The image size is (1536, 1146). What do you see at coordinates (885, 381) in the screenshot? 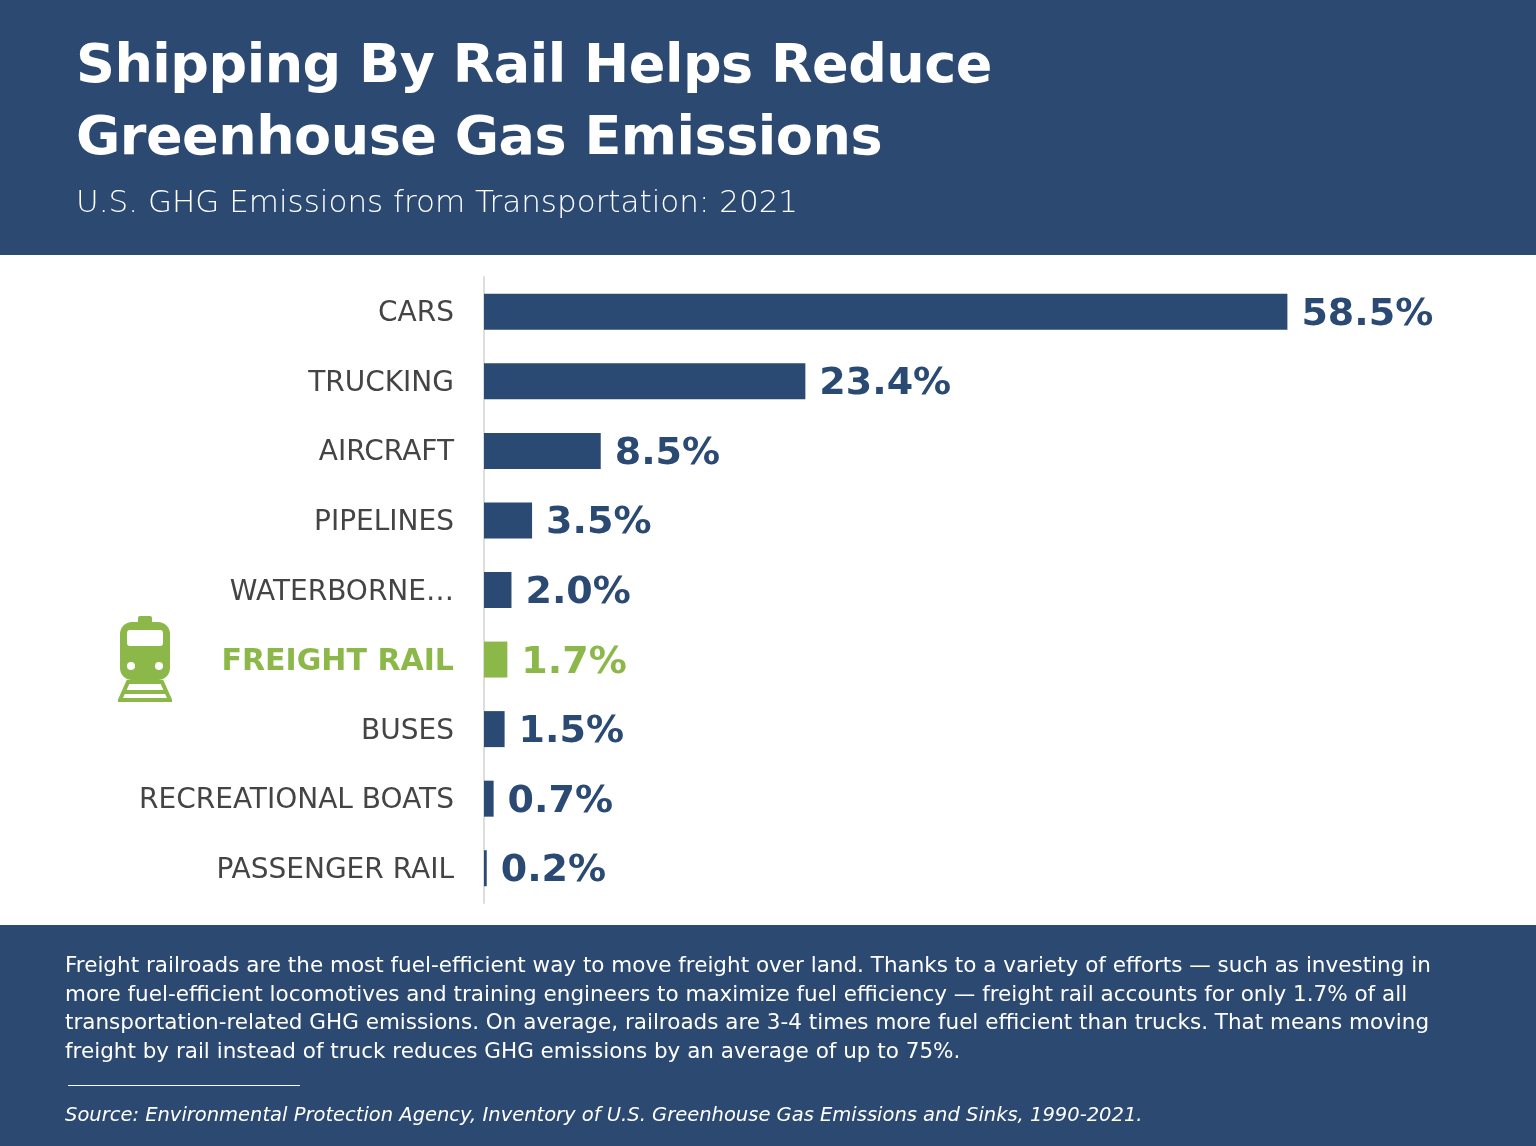
I see `data-label: 23.4%` at bounding box center [885, 381].